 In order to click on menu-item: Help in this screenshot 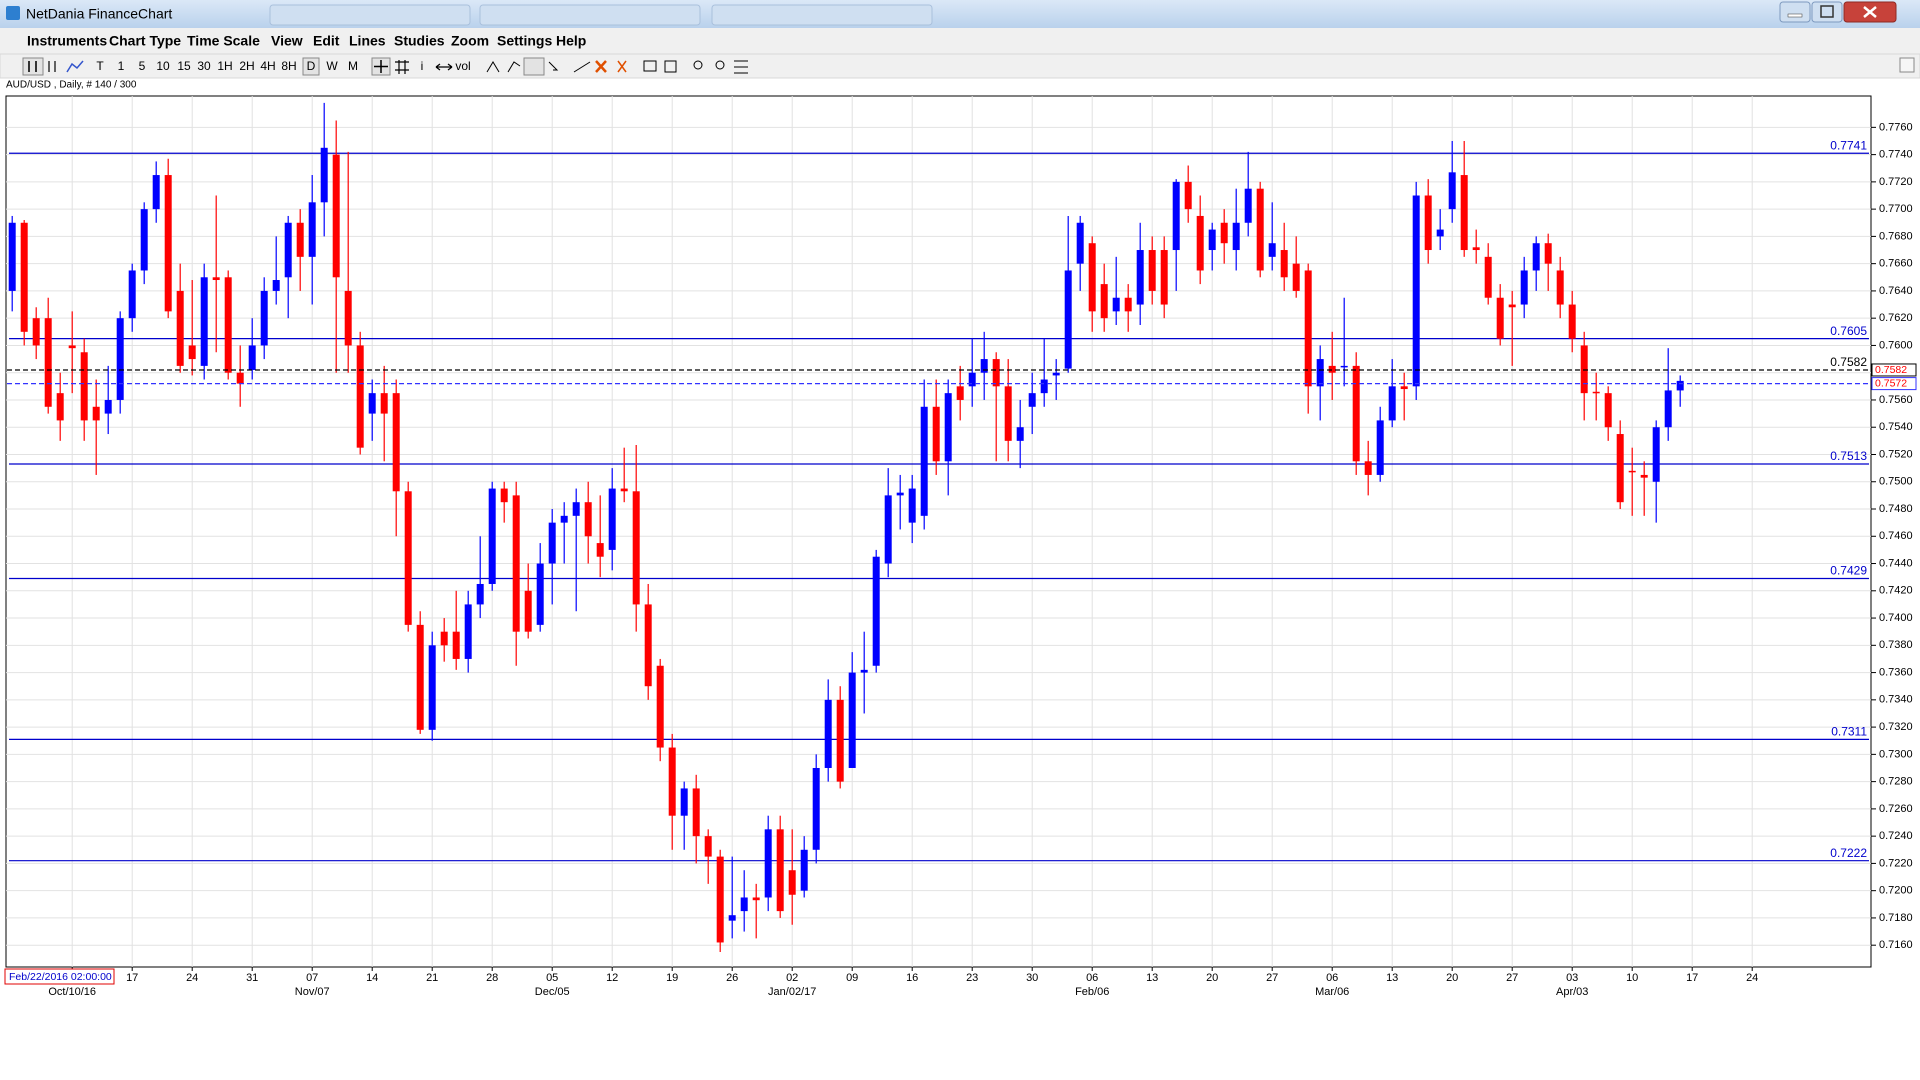, I will do `click(571, 41)`.